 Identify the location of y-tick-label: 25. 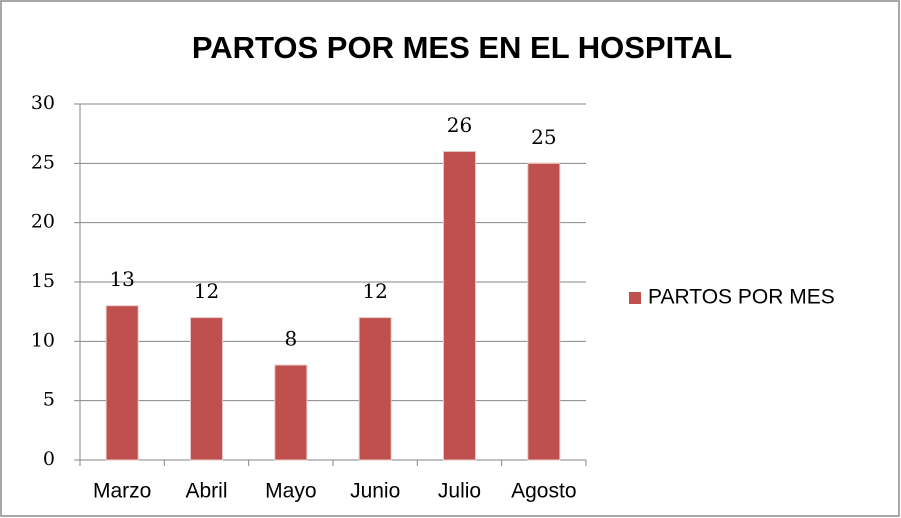
(43, 162).